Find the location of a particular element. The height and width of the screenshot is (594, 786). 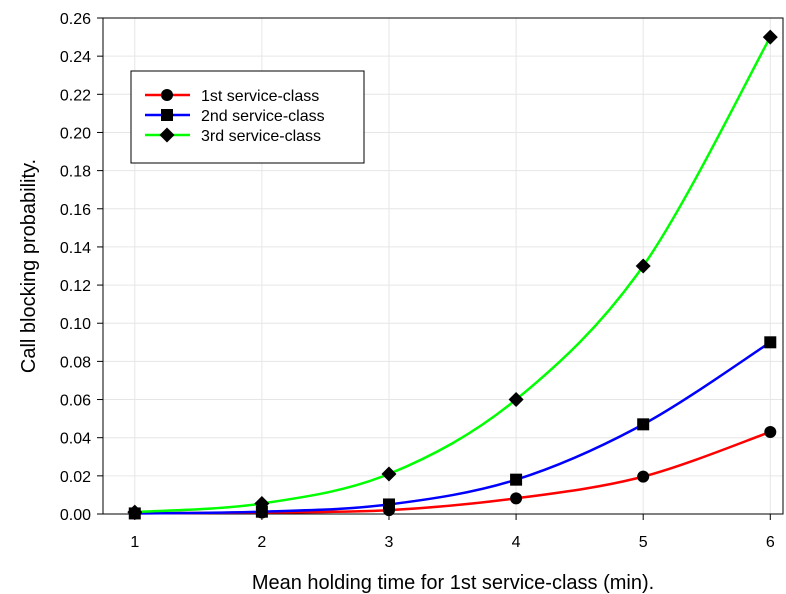

y-tick-label: 0.16 is located at coordinates (75, 210).